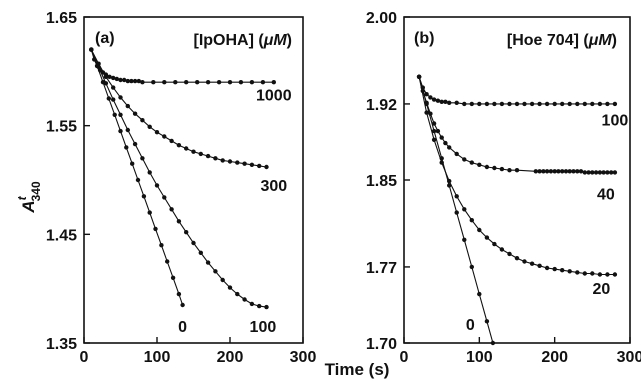  Describe the element at coordinates (600, 40) in the screenshot. I see `panel-b-legend-title-unit: μM` at that location.